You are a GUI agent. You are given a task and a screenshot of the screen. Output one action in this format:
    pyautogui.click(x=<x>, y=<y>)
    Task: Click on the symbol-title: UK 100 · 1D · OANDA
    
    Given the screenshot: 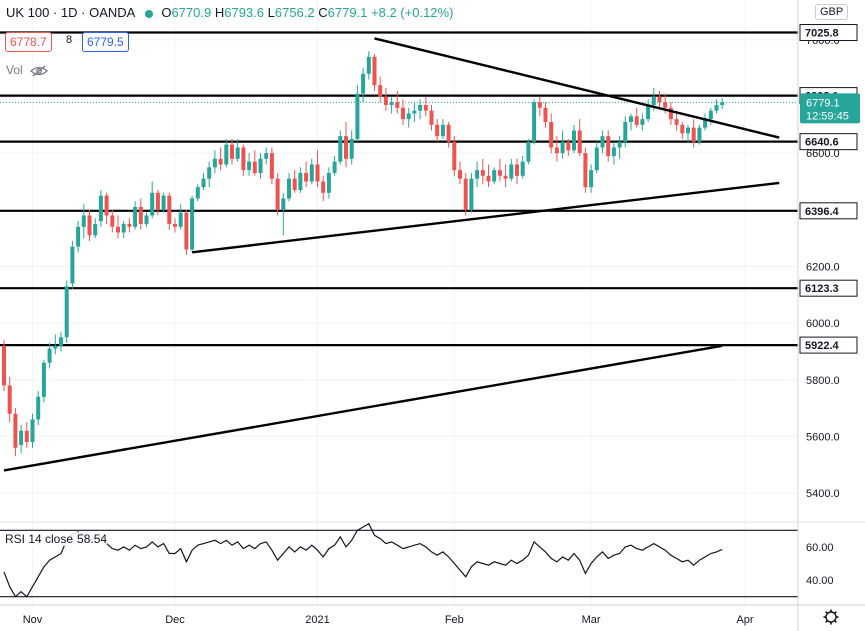 What is the action you would take?
    pyautogui.click(x=71, y=12)
    